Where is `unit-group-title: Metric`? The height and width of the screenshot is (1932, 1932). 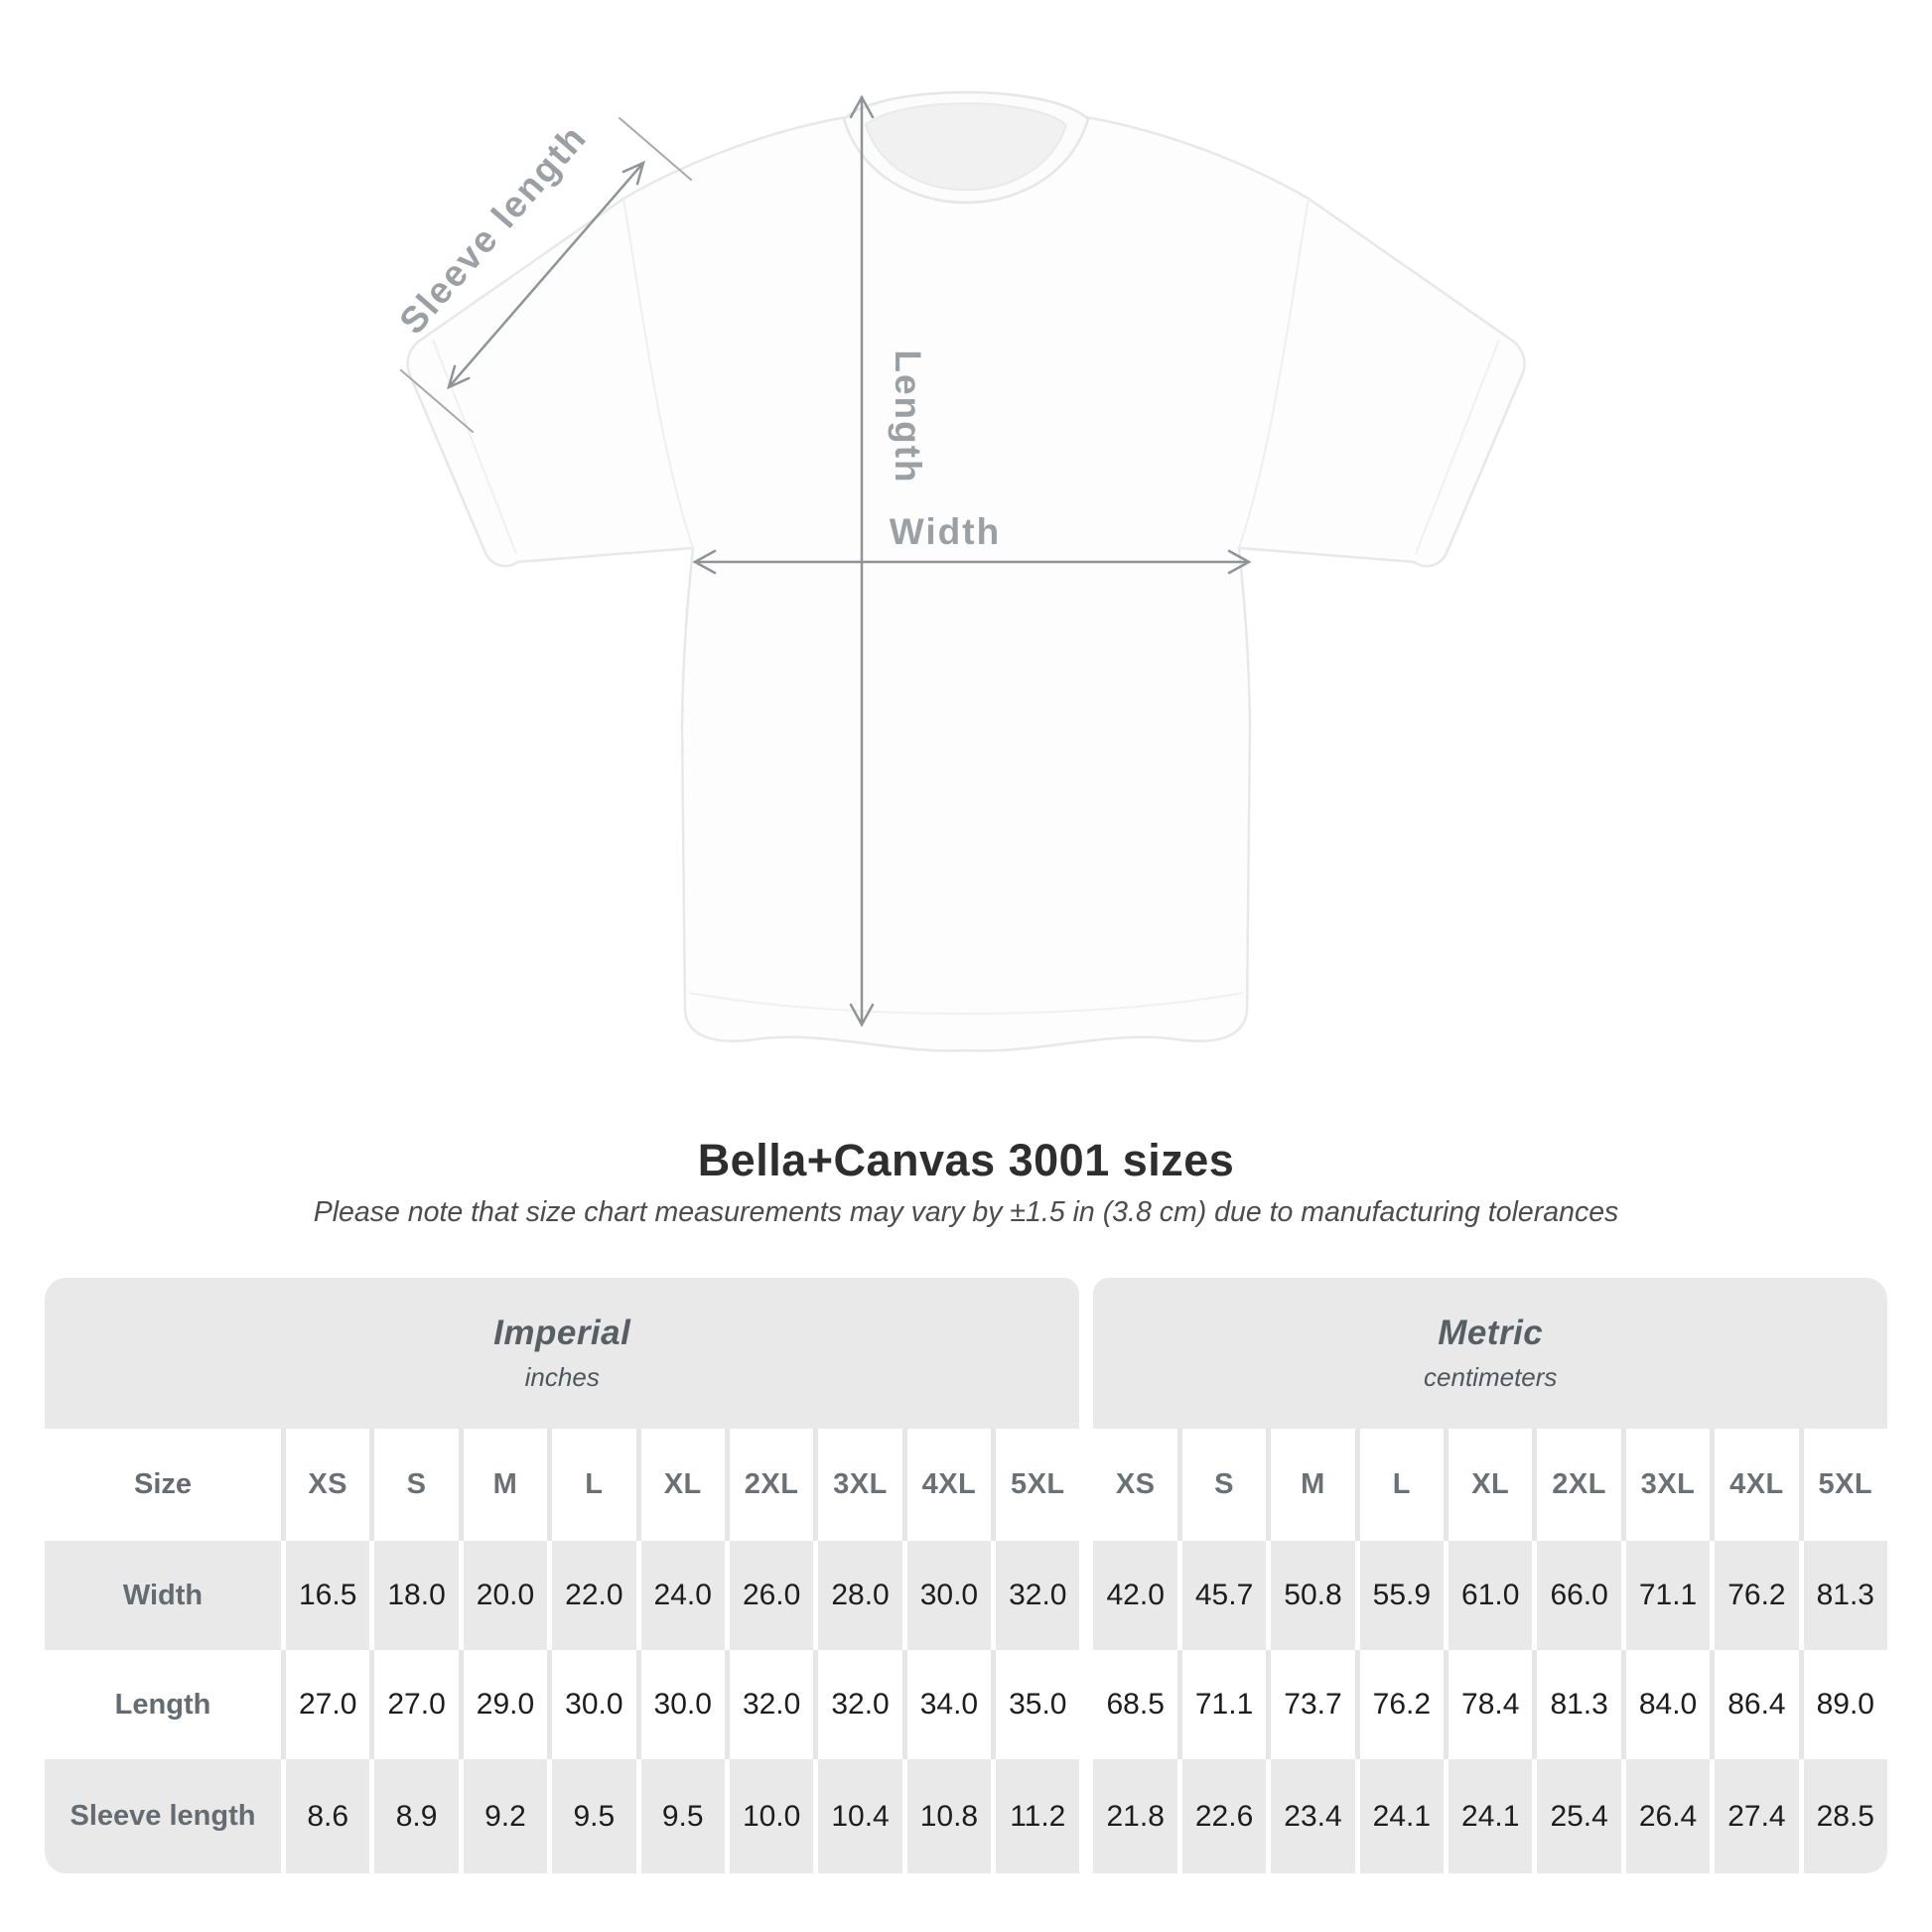 unit-group-title: Metric is located at coordinates (1491, 1333).